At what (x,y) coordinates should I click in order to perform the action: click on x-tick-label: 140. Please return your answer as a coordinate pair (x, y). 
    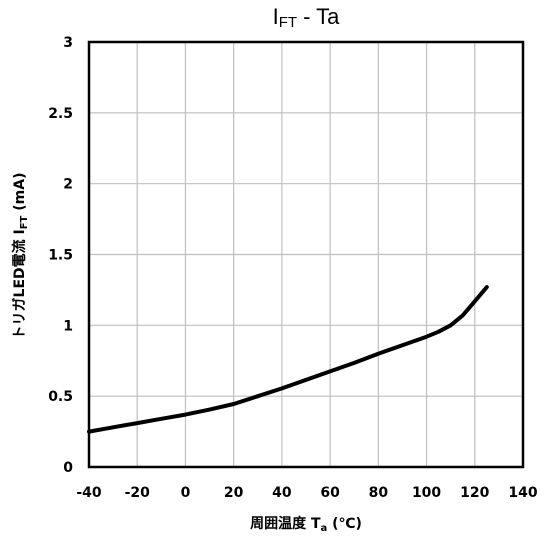
    Looking at the image, I should click on (522, 493).